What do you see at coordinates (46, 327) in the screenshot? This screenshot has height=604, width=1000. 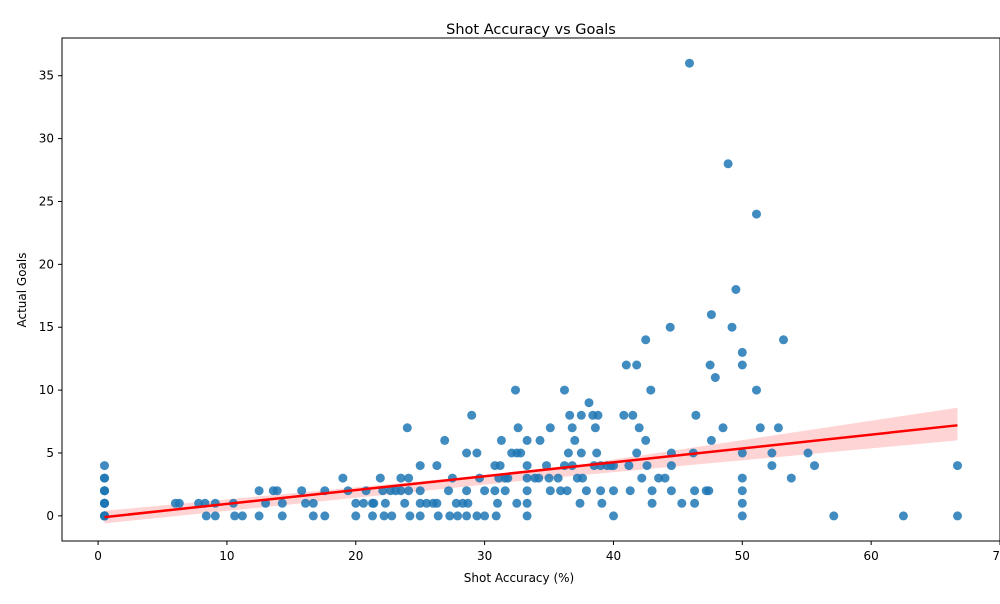 I see `y-tick-label: 15` at bounding box center [46, 327].